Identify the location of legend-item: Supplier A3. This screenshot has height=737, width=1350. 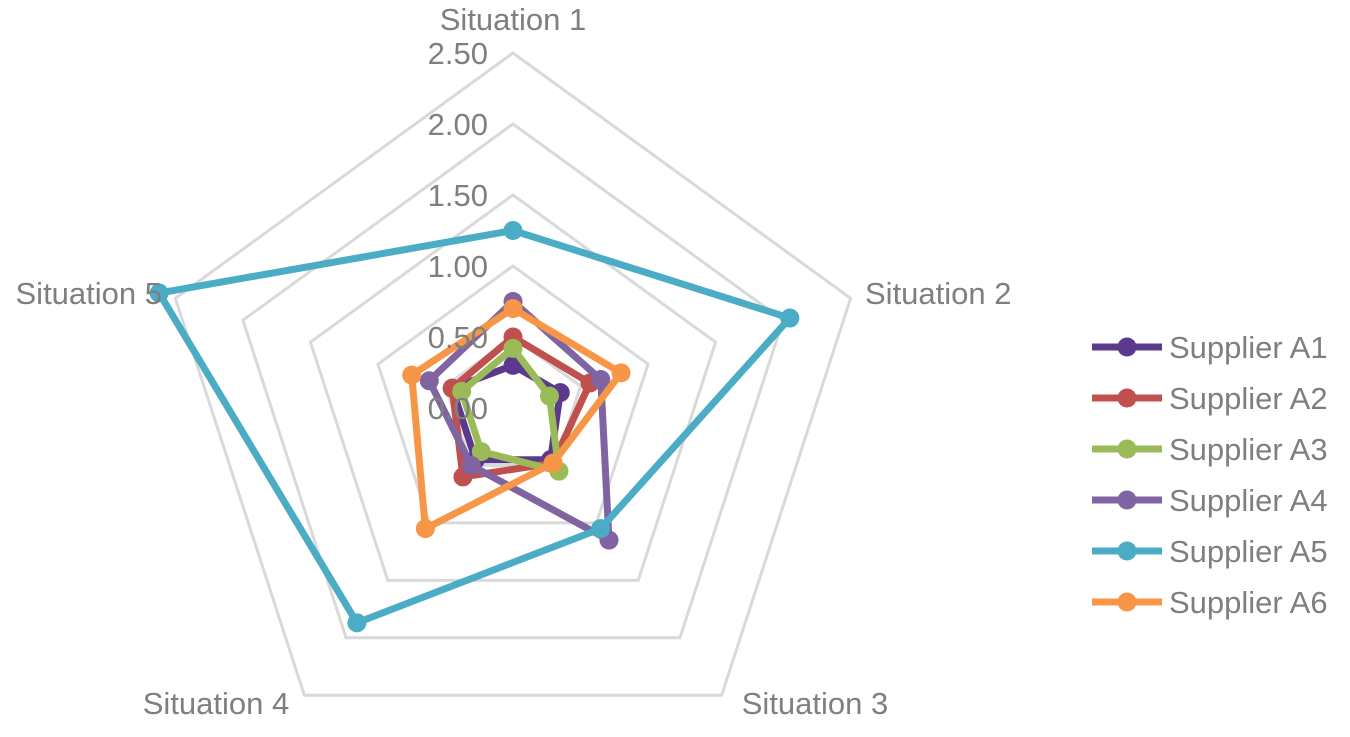
(1210, 449).